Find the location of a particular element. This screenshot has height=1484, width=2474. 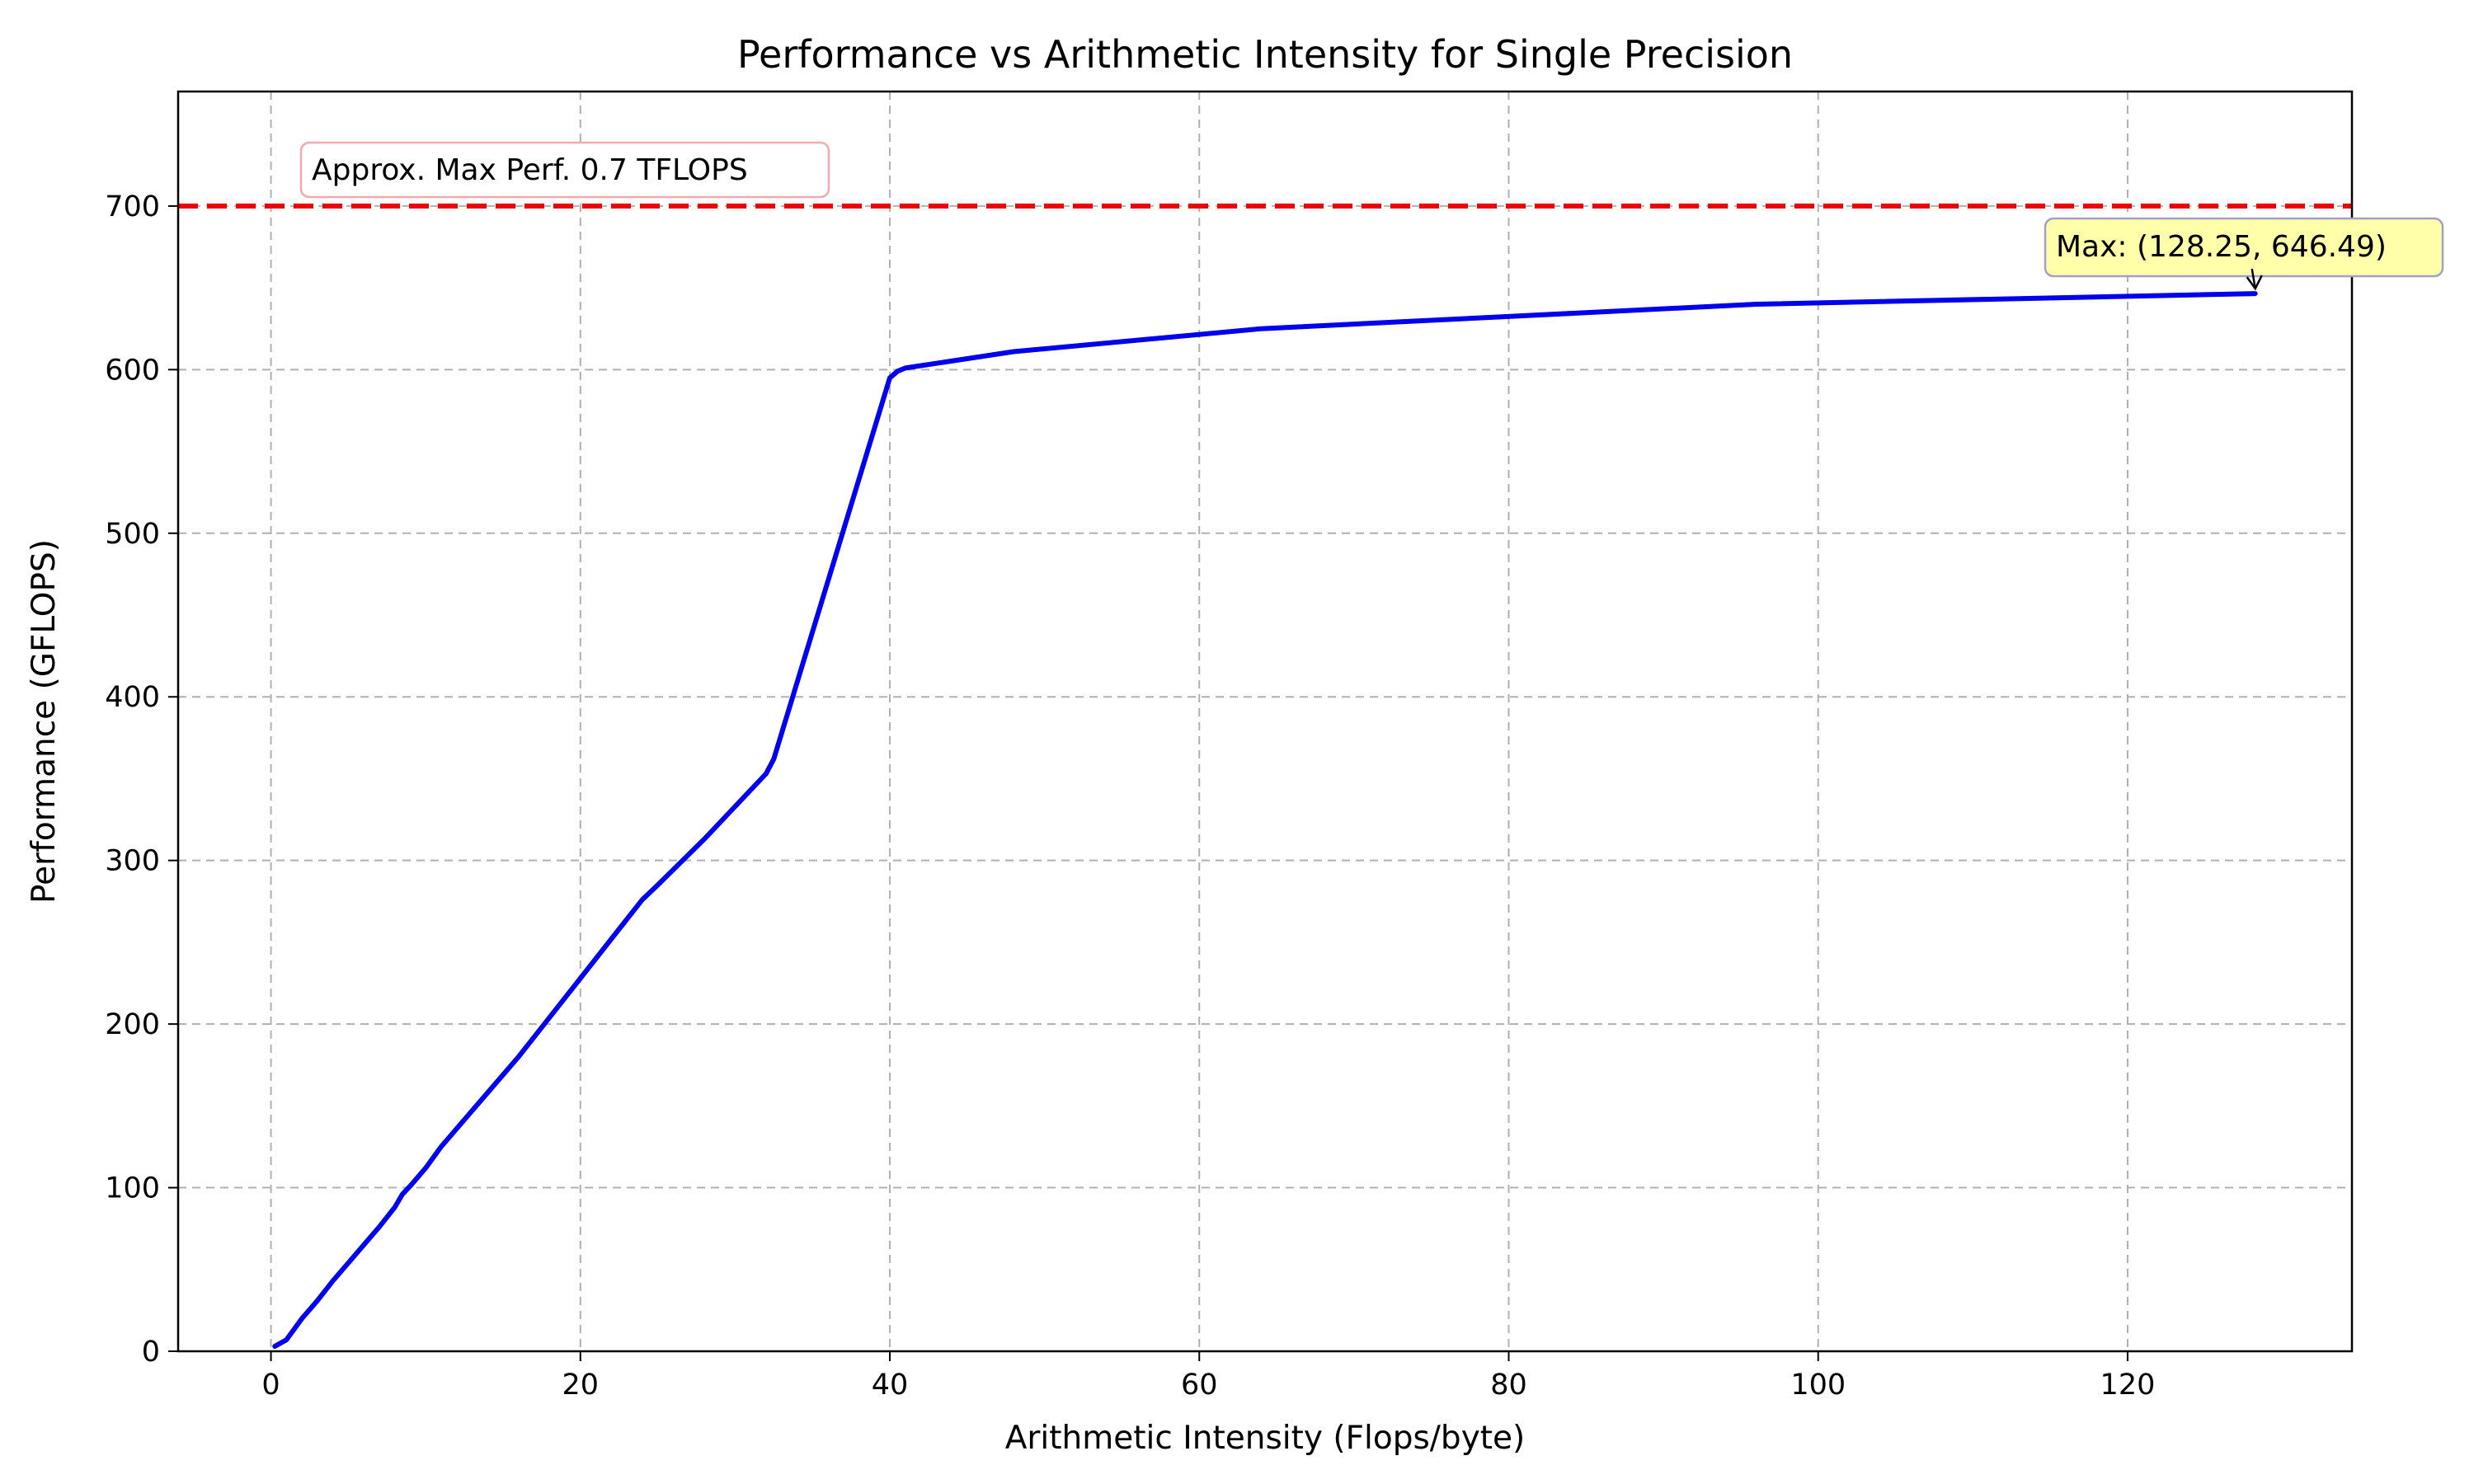

reference-label-box is located at coordinates (564, 170).